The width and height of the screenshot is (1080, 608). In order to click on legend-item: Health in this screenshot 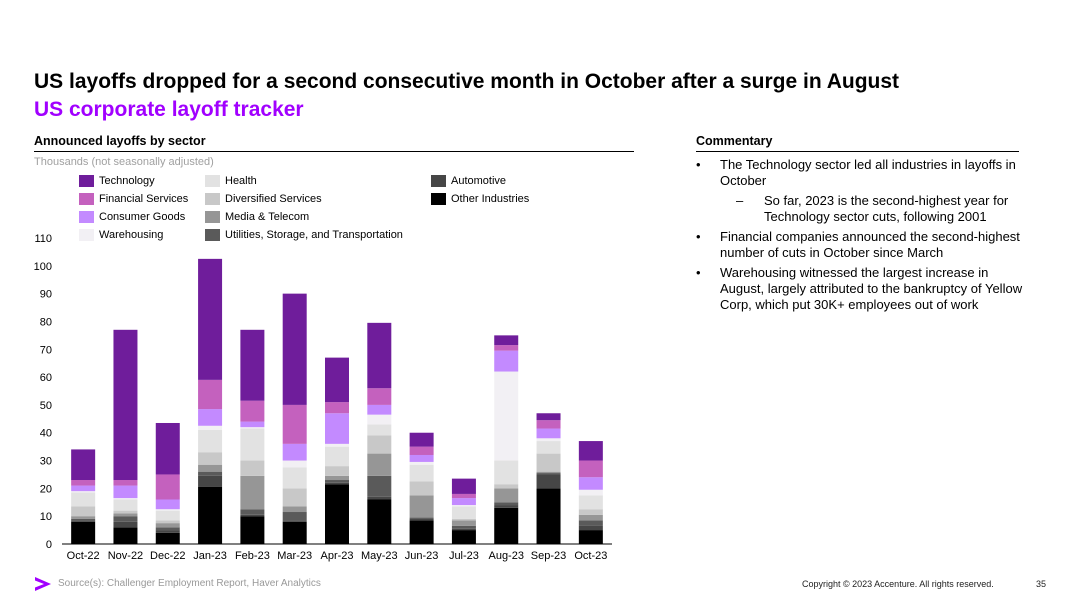, I will do `click(231, 181)`.